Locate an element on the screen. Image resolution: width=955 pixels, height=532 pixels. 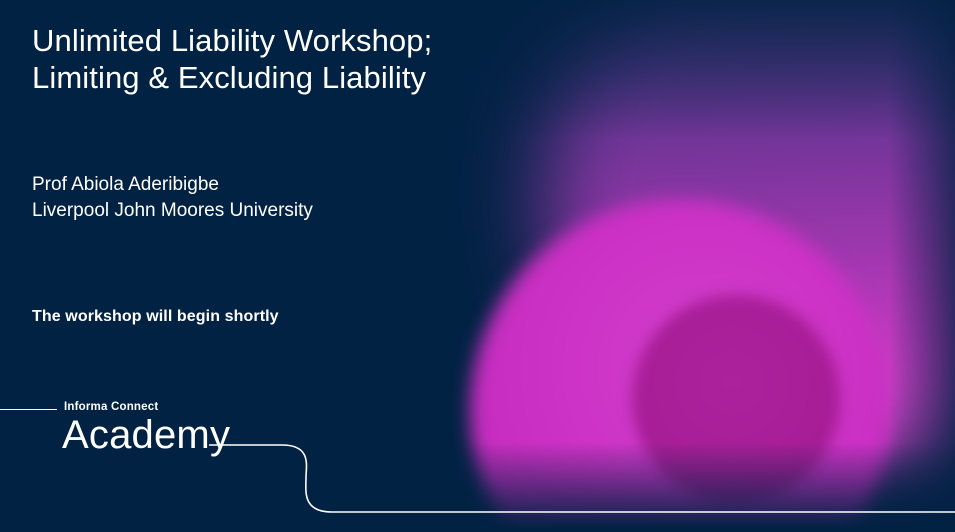
status-note: The workshop will begin shortly is located at coordinates (155, 316).